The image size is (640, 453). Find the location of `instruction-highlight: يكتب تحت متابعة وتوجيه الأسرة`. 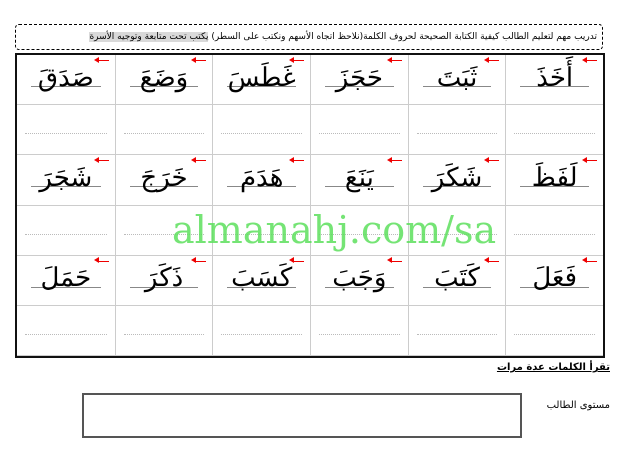

instruction-highlight: يكتب تحت متابعة وتوجيه الأسرة is located at coordinates (149, 37).